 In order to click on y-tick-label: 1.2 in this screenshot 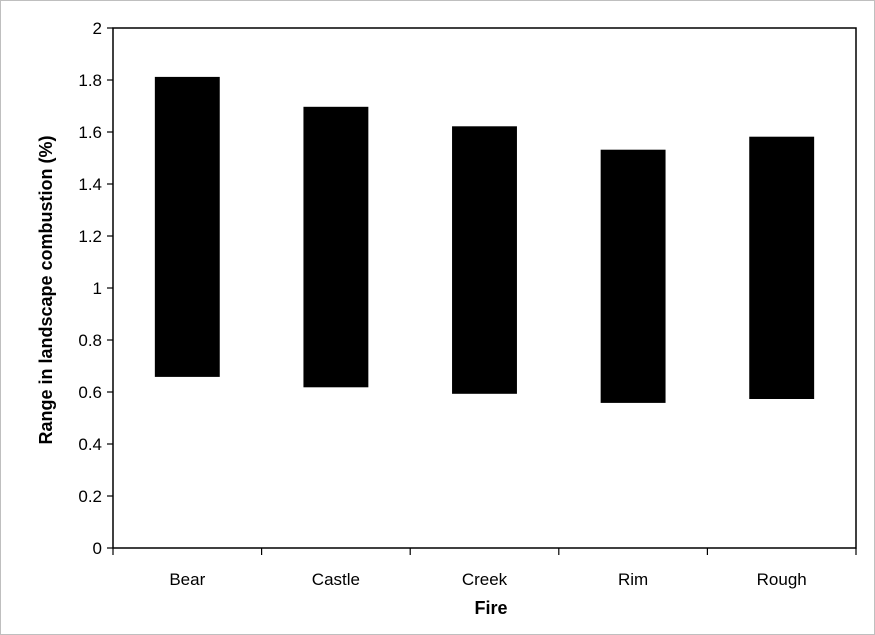, I will do `click(90, 236)`.